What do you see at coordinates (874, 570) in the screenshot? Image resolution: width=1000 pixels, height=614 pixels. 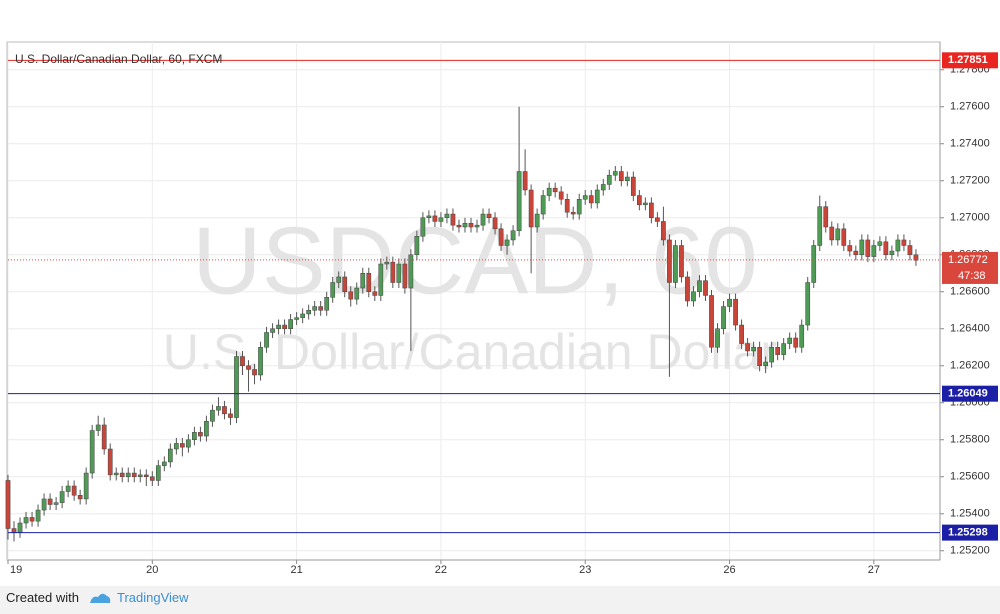 I see `x-tick-label: 27` at bounding box center [874, 570].